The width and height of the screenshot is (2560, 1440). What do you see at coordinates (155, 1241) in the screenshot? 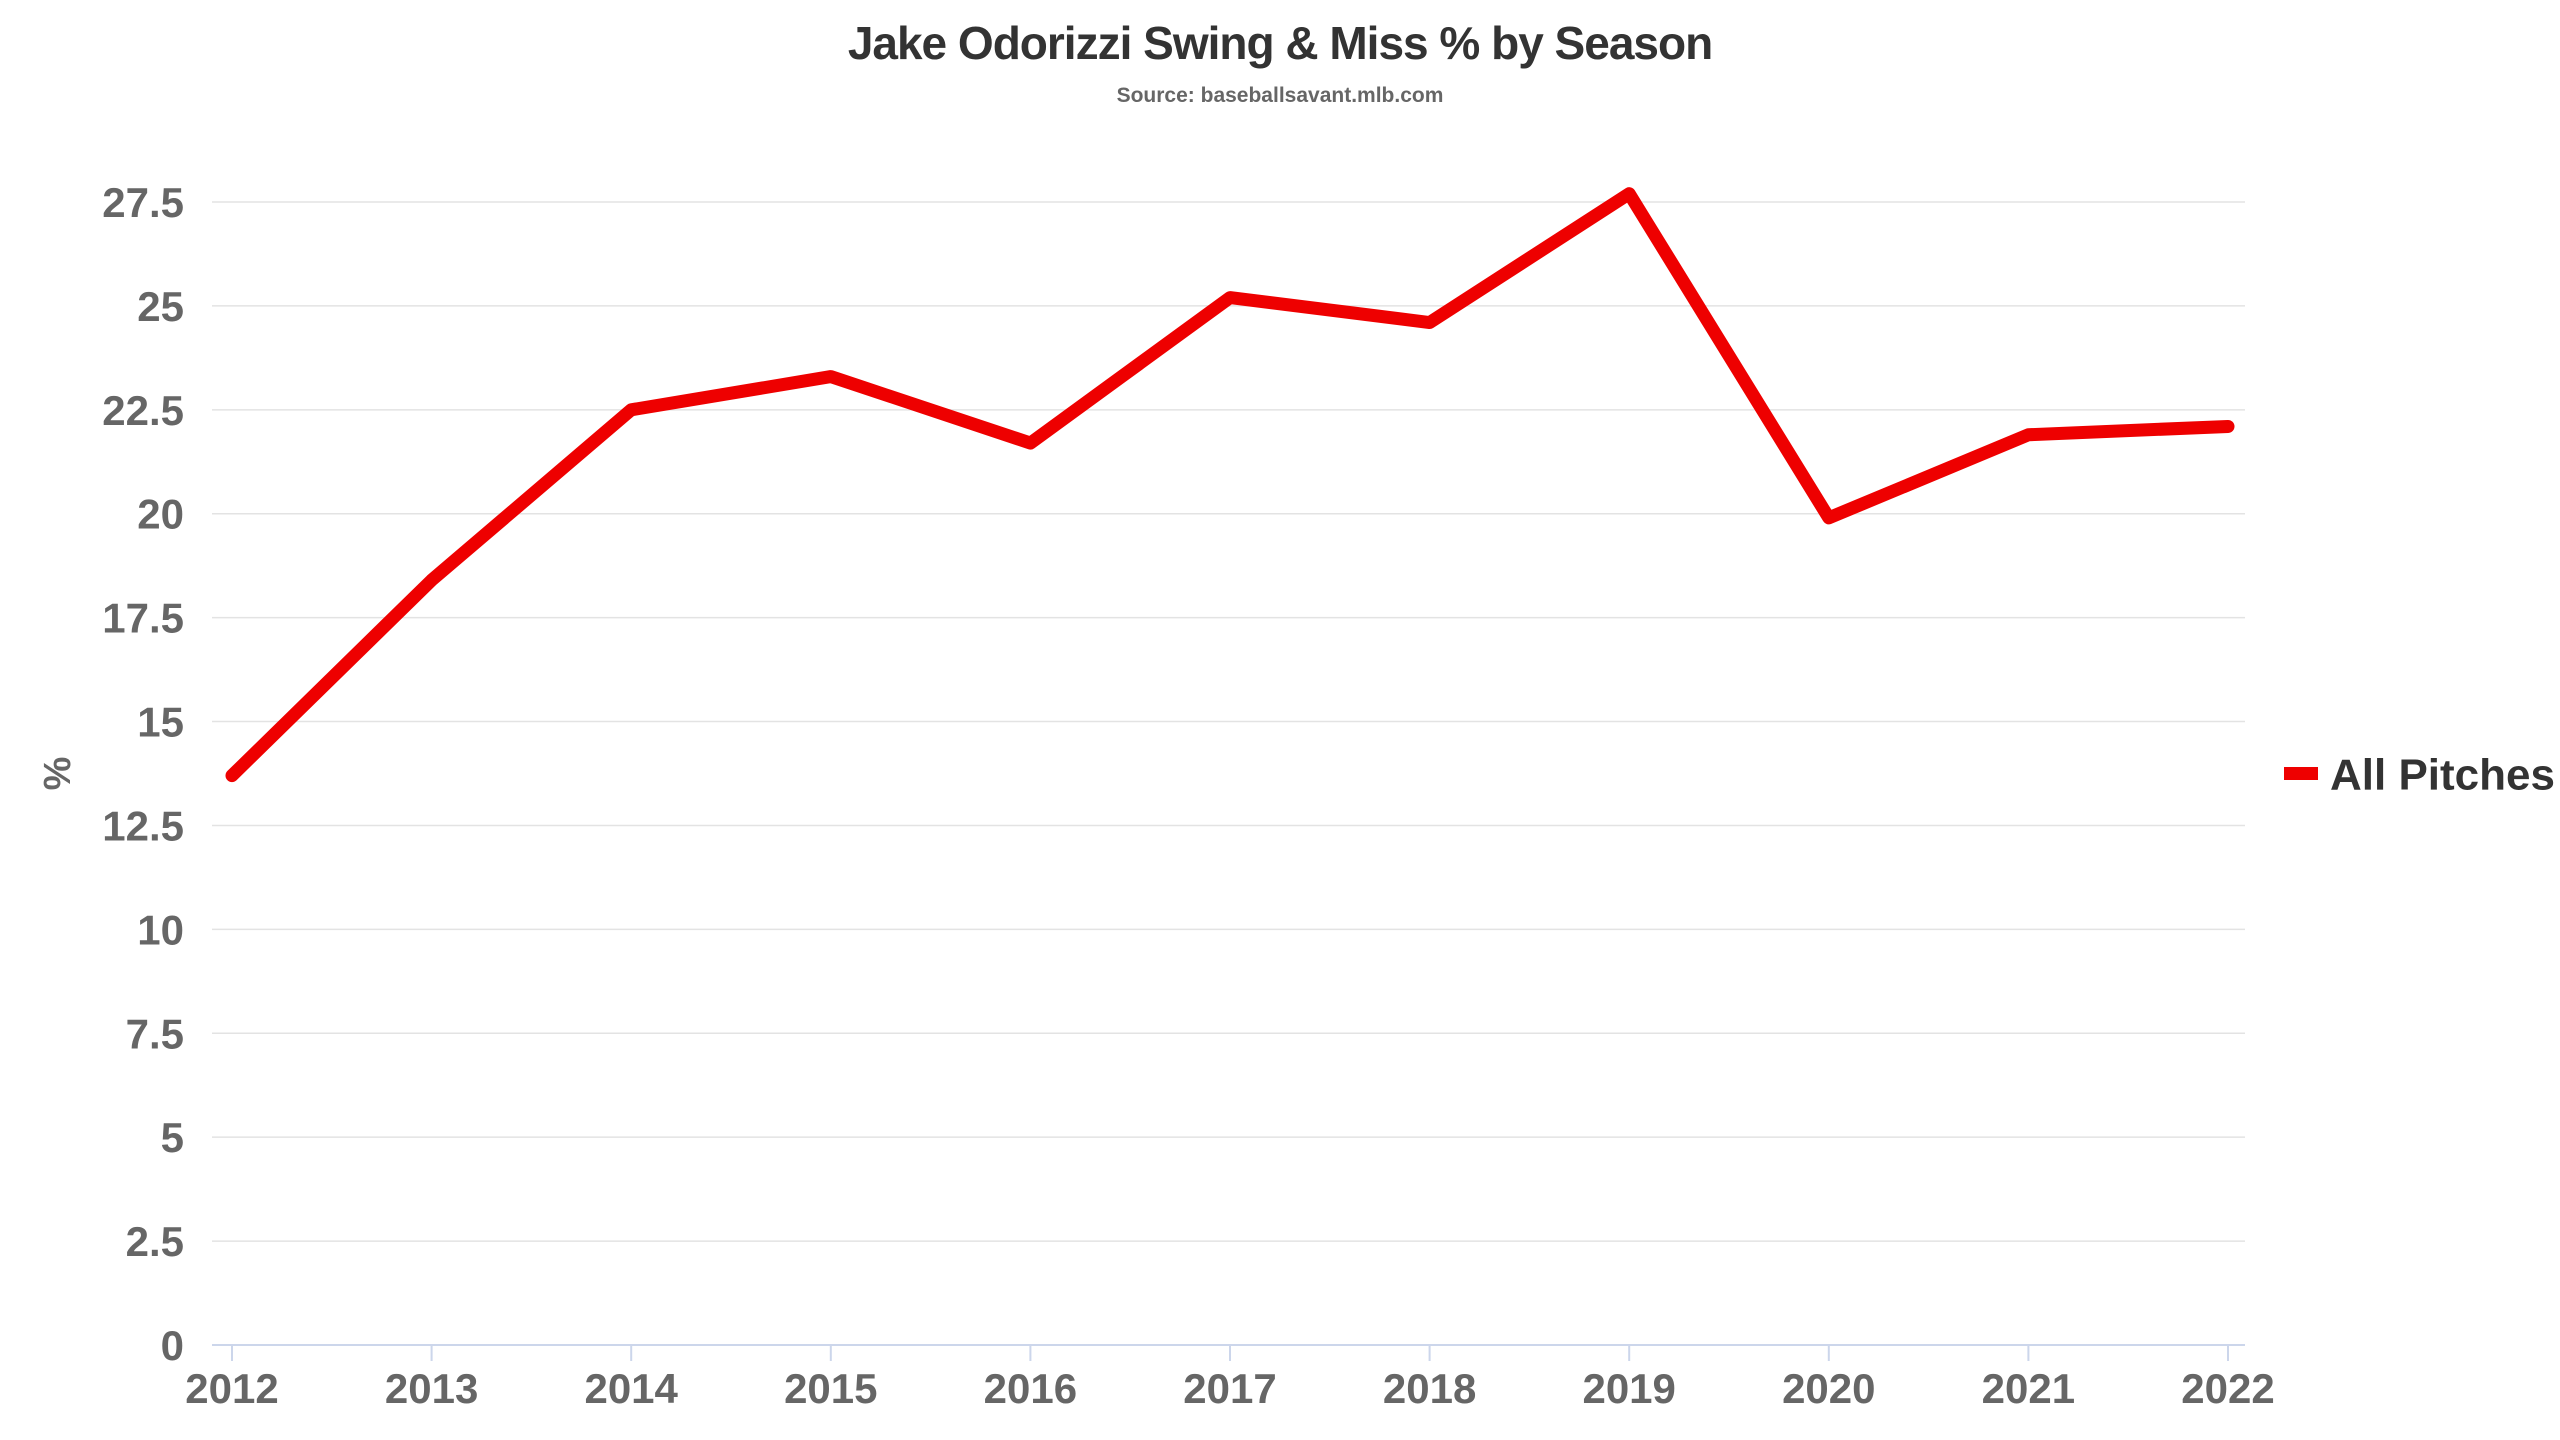
I see `y-tick-label: 2.5` at bounding box center [155, 1241].